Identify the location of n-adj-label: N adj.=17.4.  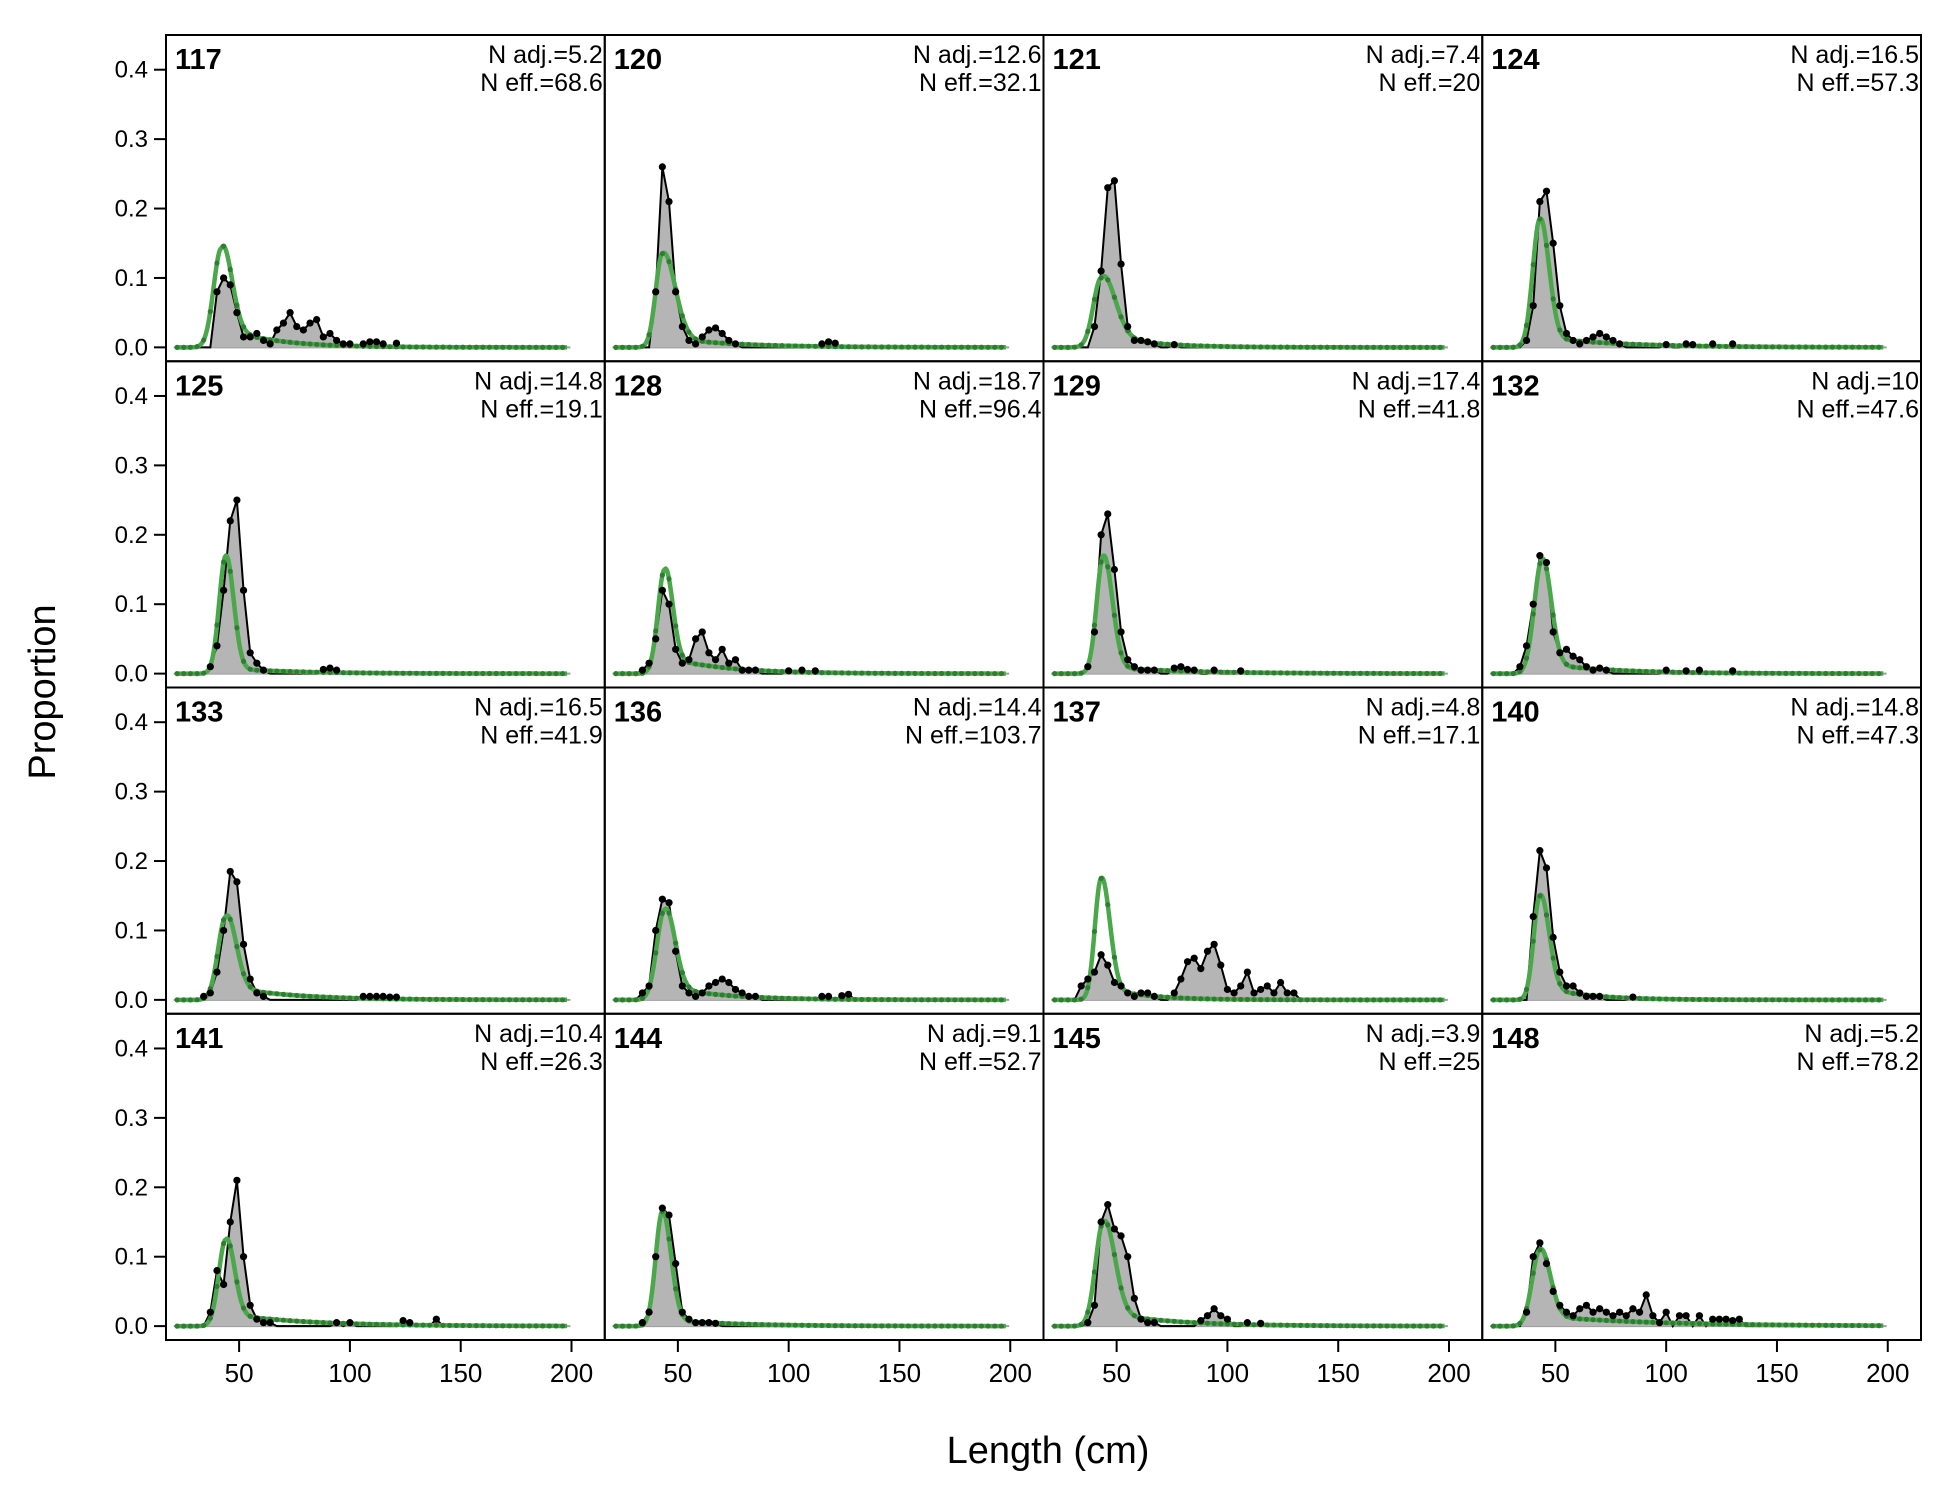
(1416, 381).